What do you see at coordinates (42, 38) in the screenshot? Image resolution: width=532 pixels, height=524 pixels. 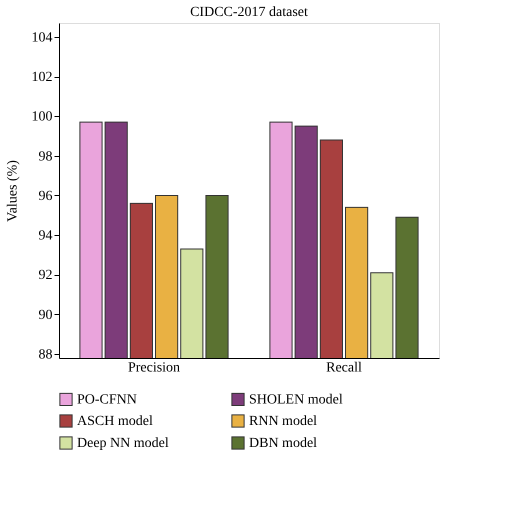 I see `y-tick-label: 104` at bounding box center [42, 38].